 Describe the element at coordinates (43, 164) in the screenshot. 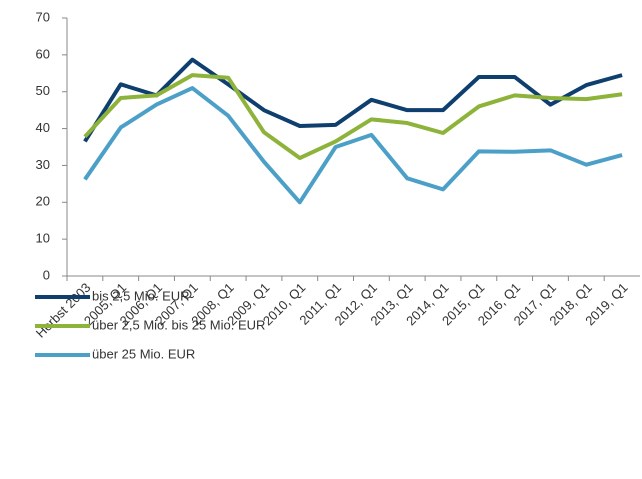

I see `y-tick-label: 30` at that location.